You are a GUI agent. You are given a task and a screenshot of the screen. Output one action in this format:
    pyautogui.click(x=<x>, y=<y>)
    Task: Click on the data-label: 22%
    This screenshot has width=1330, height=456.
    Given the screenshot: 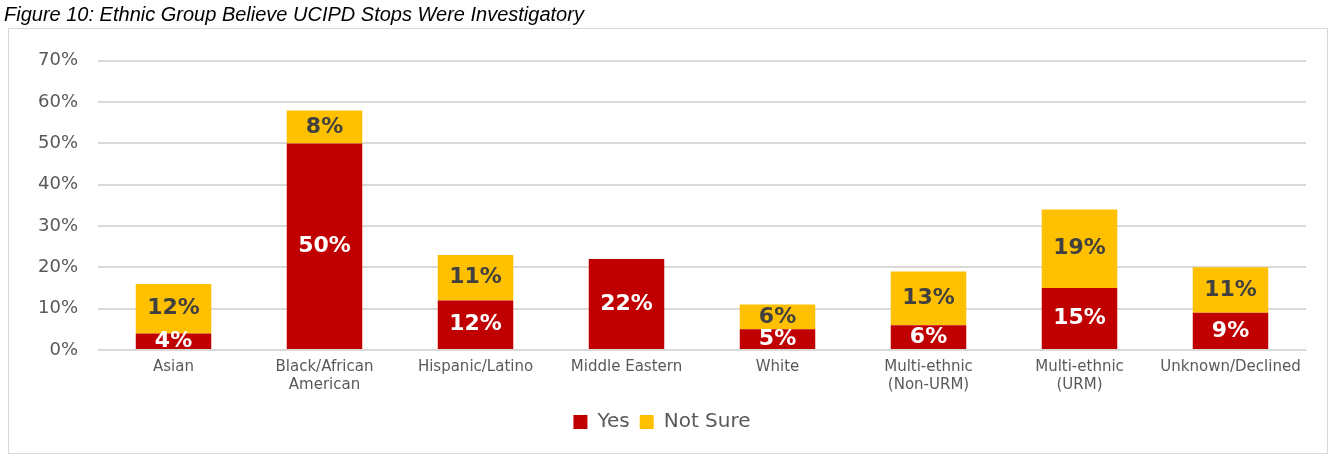 What is the action you would take?
    pyautogui.click(x=626, y=302)
    